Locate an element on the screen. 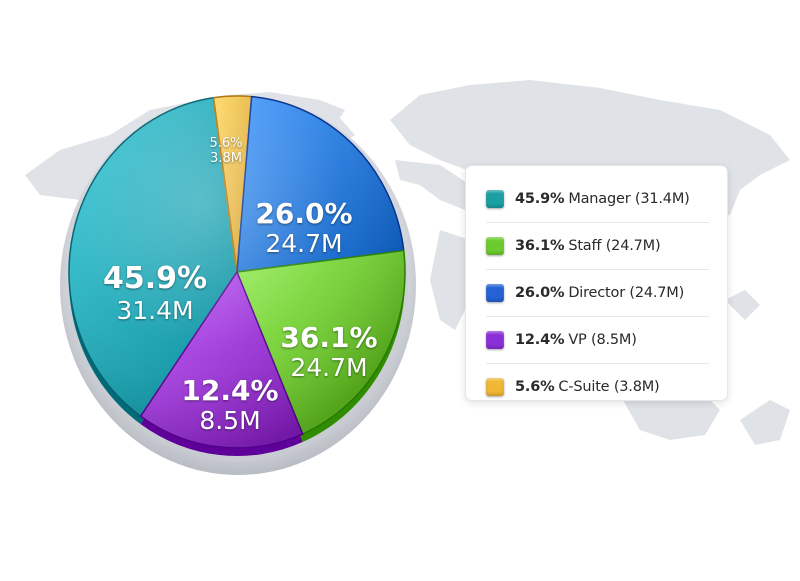  slice-value: 3.8M is located at coordinates (226, 158).